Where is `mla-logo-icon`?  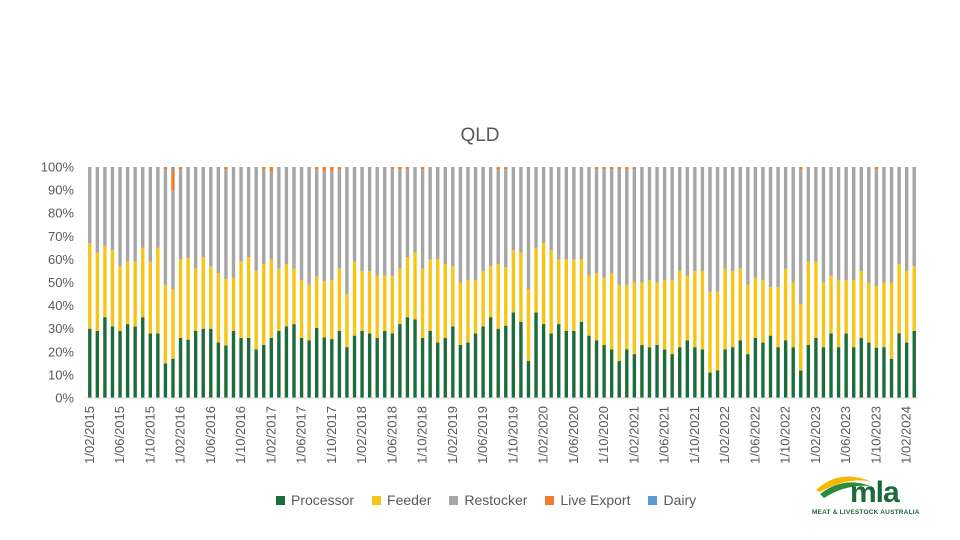
mla-logo-icon is located at coordinates (844, 487).